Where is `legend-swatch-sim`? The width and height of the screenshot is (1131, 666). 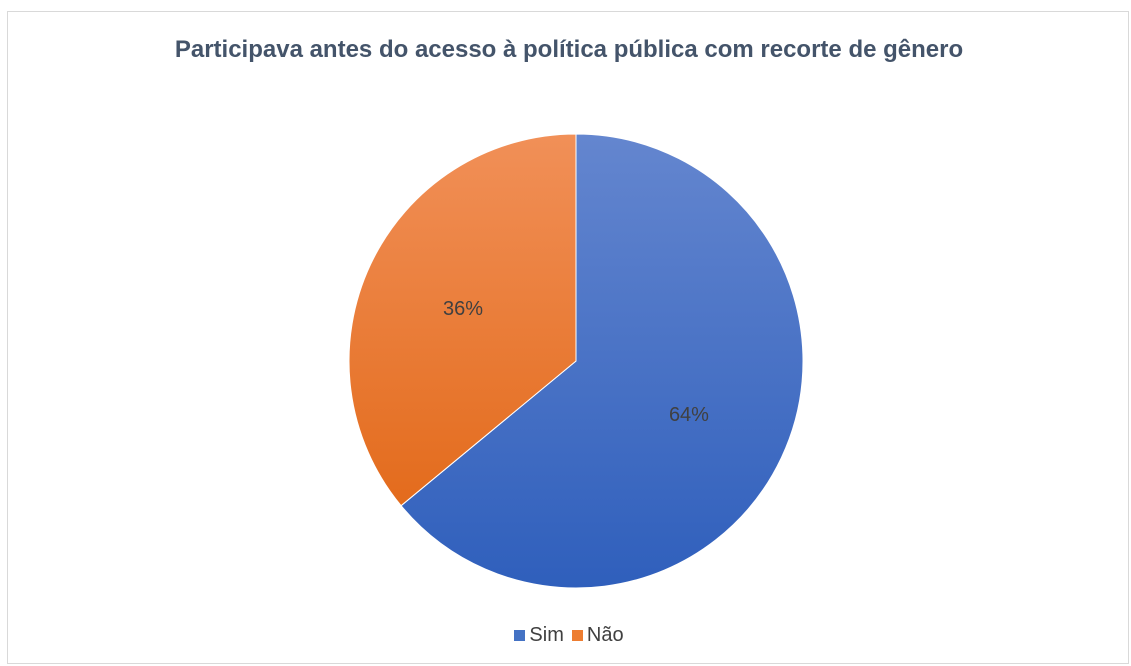 legend-swatch-sim is located at coordinates (520, 635).